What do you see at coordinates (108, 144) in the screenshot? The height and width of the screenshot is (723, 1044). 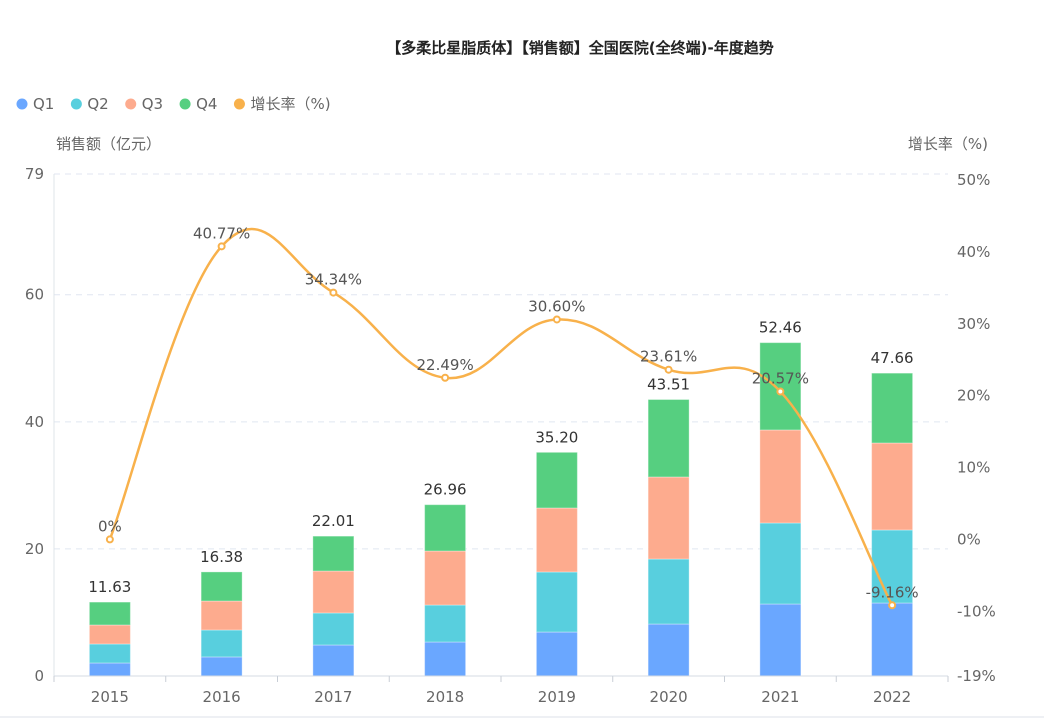 I see `y-axis-label-left: 销售额（亿元）` at bounding box center [108, 144].